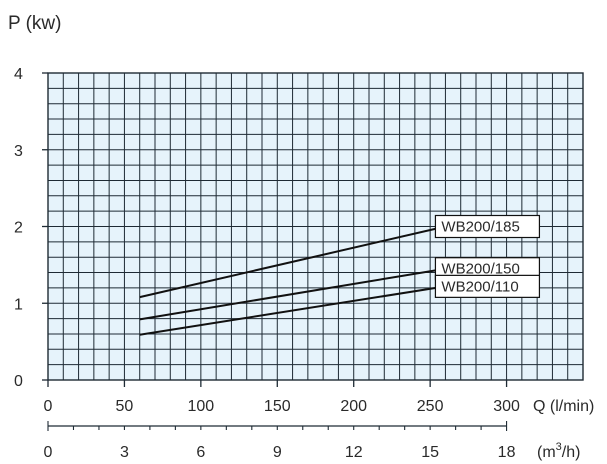  Describe the element at coordinates (480, 269) in the screenshot. I see `series-label: WB200/150` at that location.